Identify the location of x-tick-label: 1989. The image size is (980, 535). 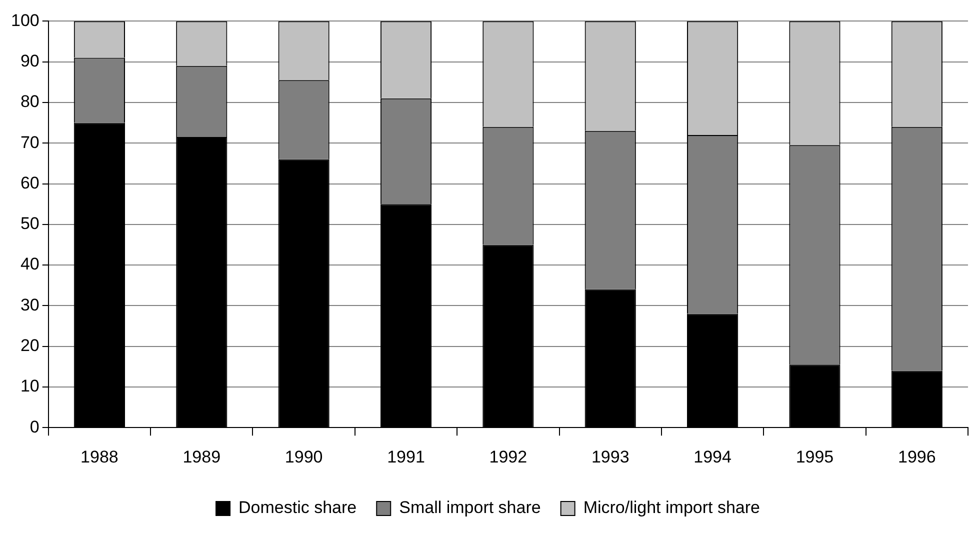
(201, 456).